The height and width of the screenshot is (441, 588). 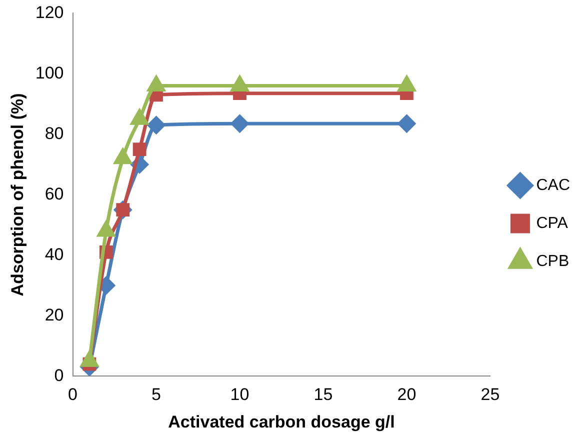 What do you see at coordinates (73, 394) in the screenshot?
I see `x-tick-label: 0` at bounding box center [73, 394].